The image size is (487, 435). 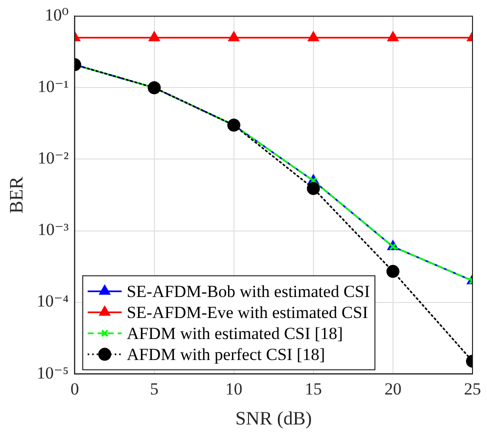 I want to click on x-tick-label: 0, so click(x=74, y=388).